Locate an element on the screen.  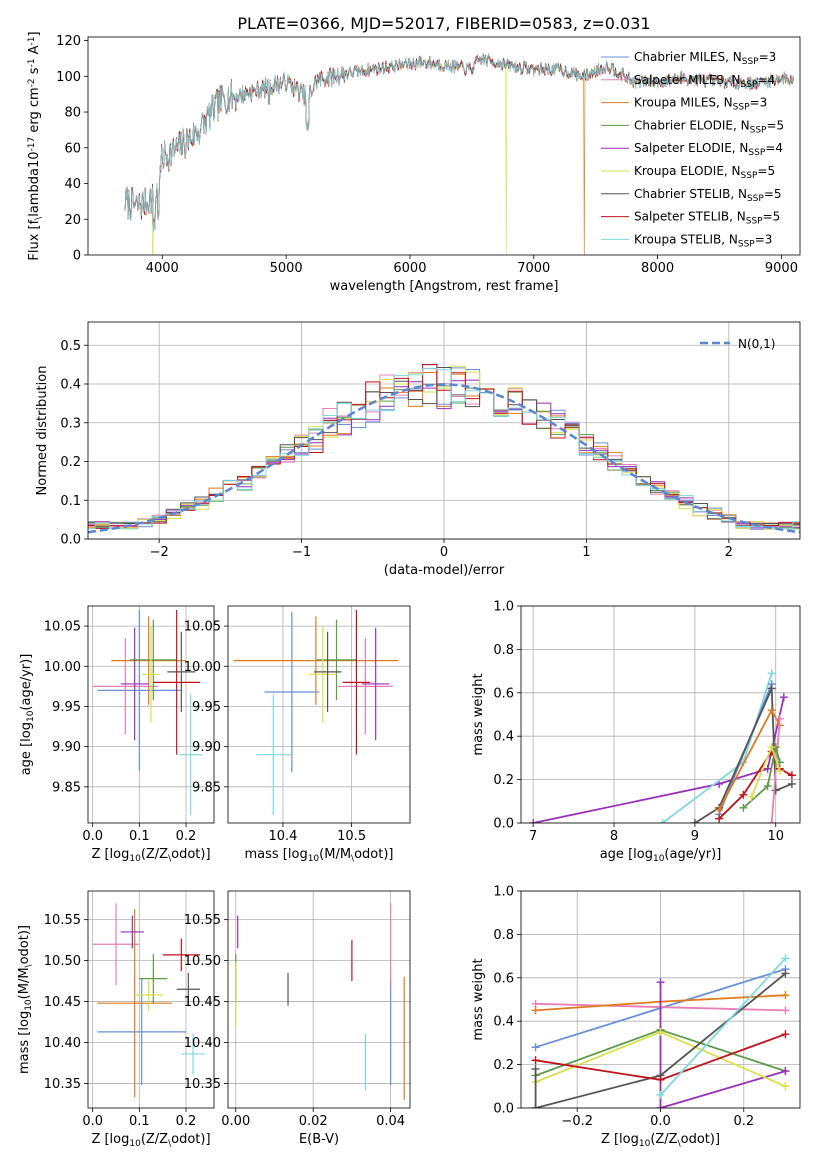
weight-line-chabrier-elodie is located at coordinates (761, 777).